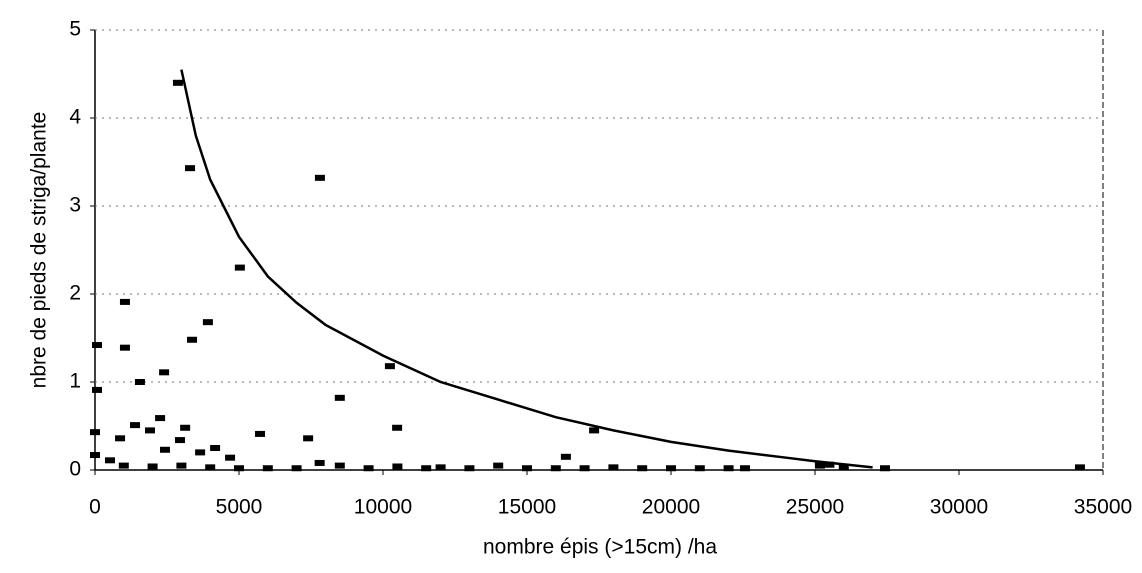  What do you see at coordinates (239, 507) in the screenshot?
I see `x-tick-label: 5000` at bounding box center [239, 507].